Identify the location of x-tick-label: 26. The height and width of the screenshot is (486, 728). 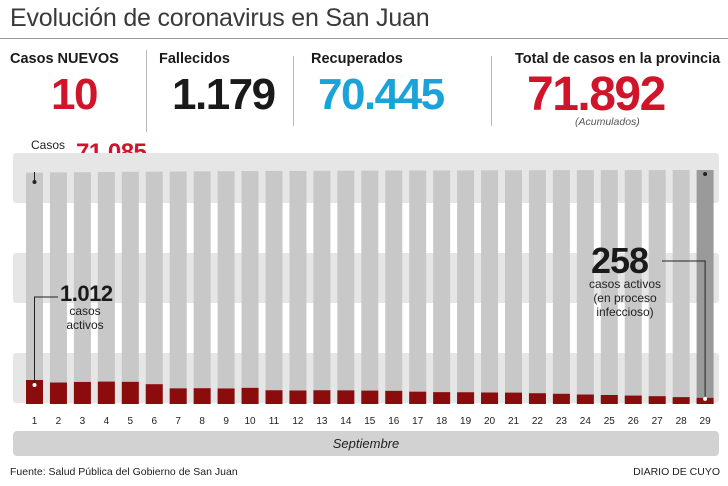
(634, 421).